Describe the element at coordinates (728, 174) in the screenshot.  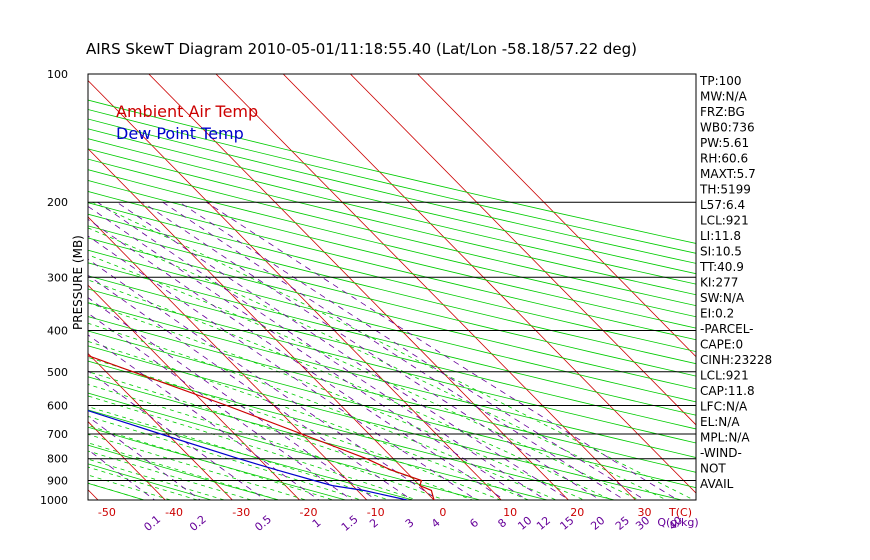
I see `stat-entry: MAXT:5.7` at that location.